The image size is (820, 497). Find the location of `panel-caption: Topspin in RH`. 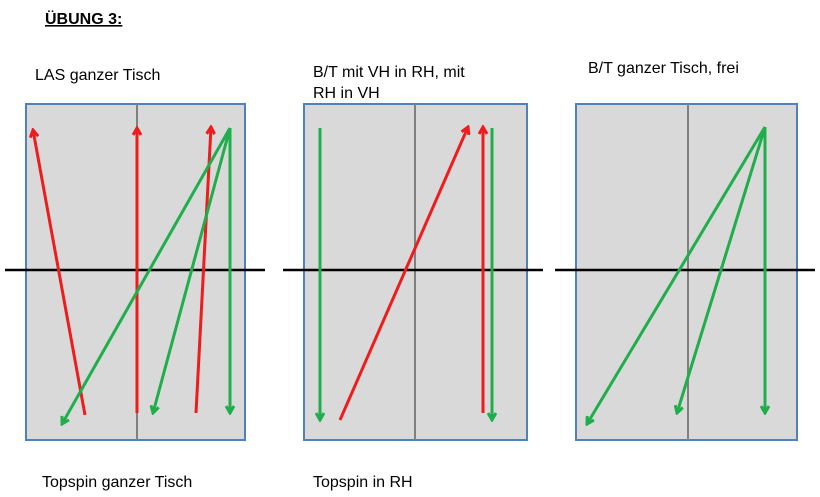

panel-caption: Topspin in RH is located at coordinates (363, 482).